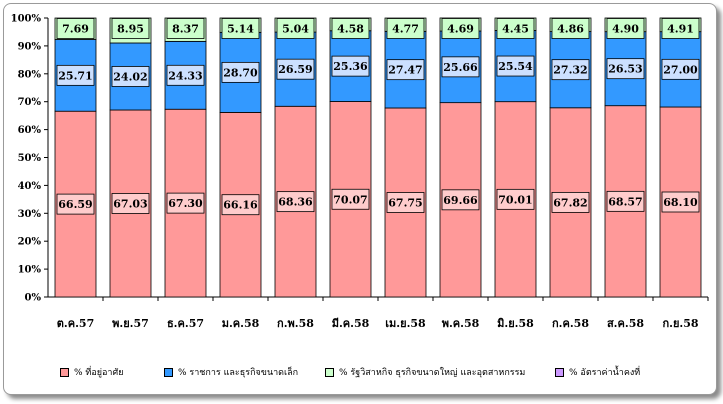 The width and height of the screenshot is (723, 404). Describe the element at coordinates (26, 19) in the screenshot. I see `y-tick-label: 100%` at that location.